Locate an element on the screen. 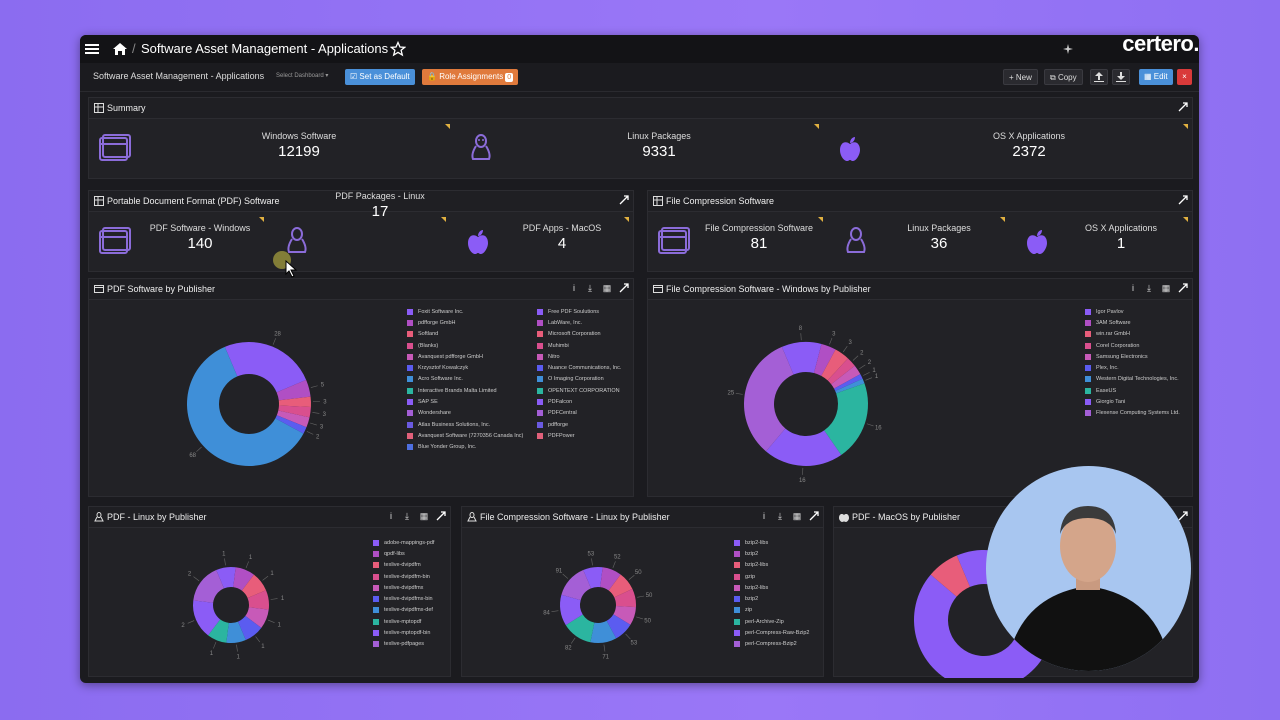 The height and width of the screenshot is (720, 1280). legend-item: texlive-dvipdfmx-def is located at coordinates (418, 610).